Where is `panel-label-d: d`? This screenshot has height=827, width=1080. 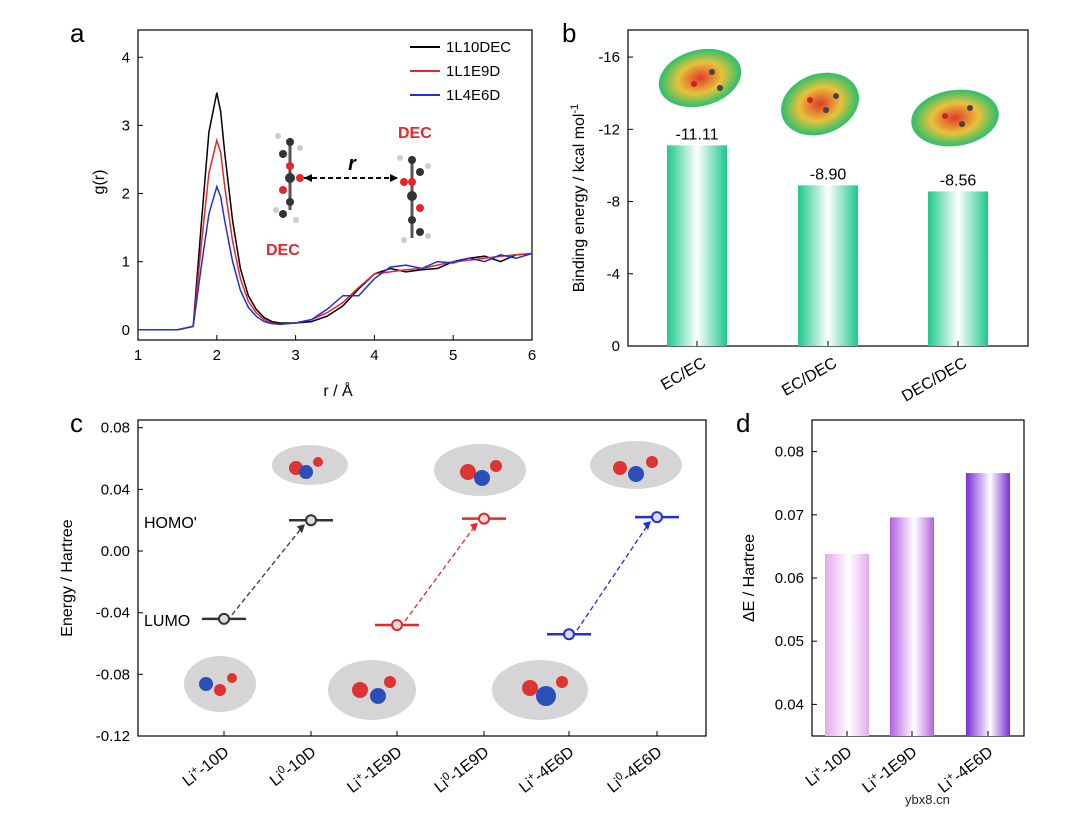 panel-label-d: d is located at coordinates (743, 423).